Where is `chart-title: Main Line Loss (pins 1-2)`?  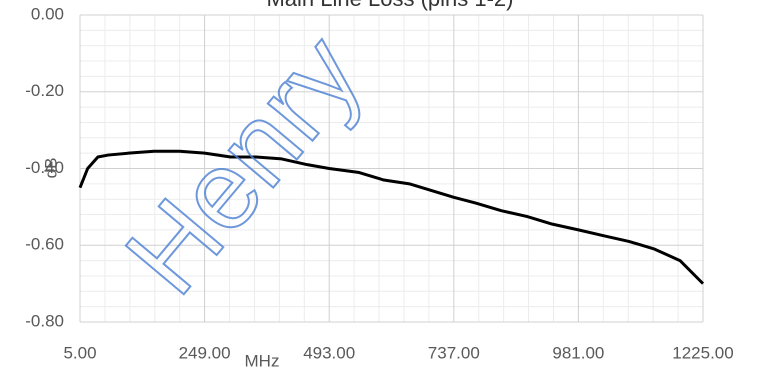
chart-title: Main Line Loss (pins 1-2) is located at coordinates (389, 5).